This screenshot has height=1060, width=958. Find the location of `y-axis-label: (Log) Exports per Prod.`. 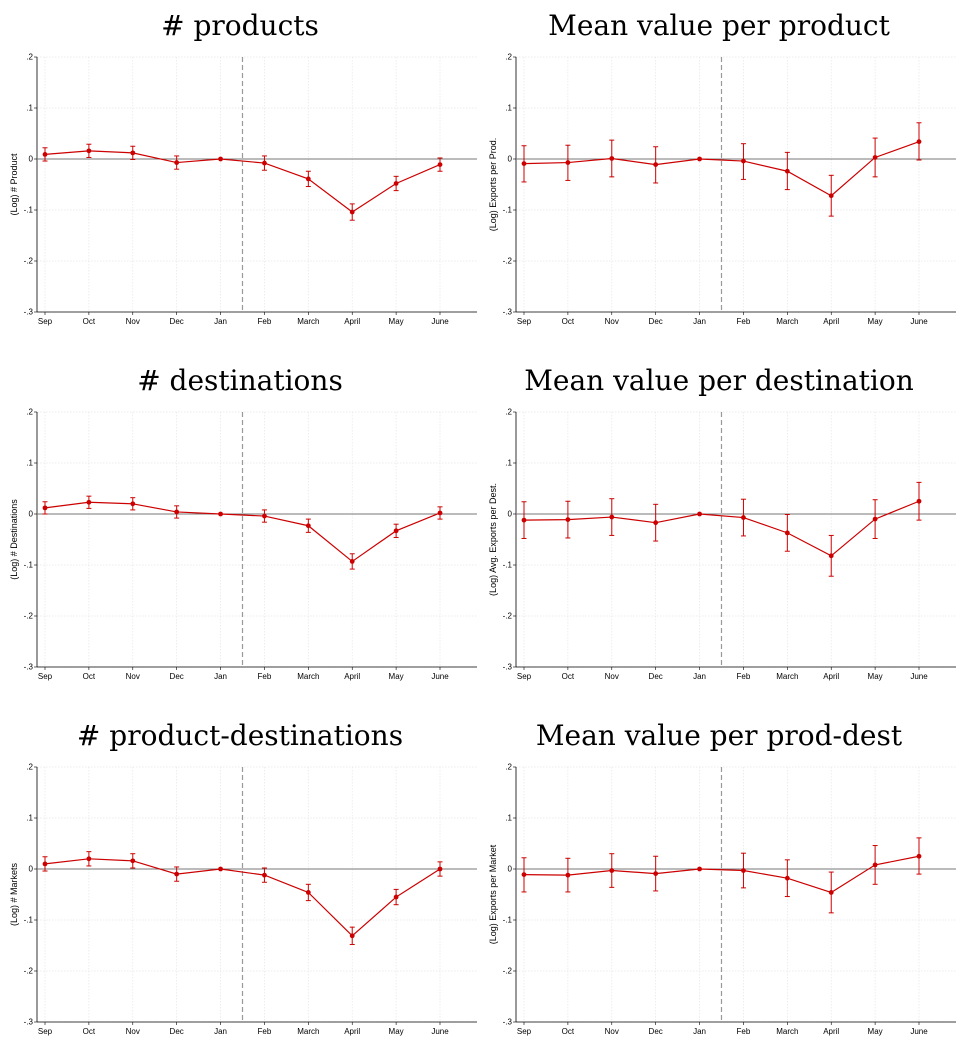

y-axis-label: (Log) Exports per Prod. is located at coordinates (493, 185).